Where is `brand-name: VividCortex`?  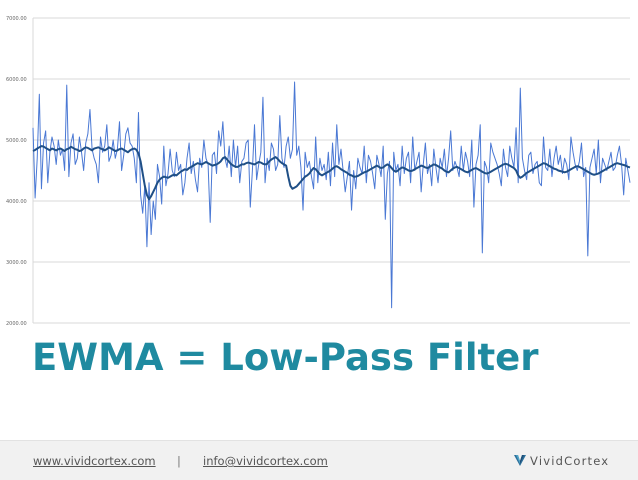 brand-name: VividCortex is located at coordinates (570, 461).